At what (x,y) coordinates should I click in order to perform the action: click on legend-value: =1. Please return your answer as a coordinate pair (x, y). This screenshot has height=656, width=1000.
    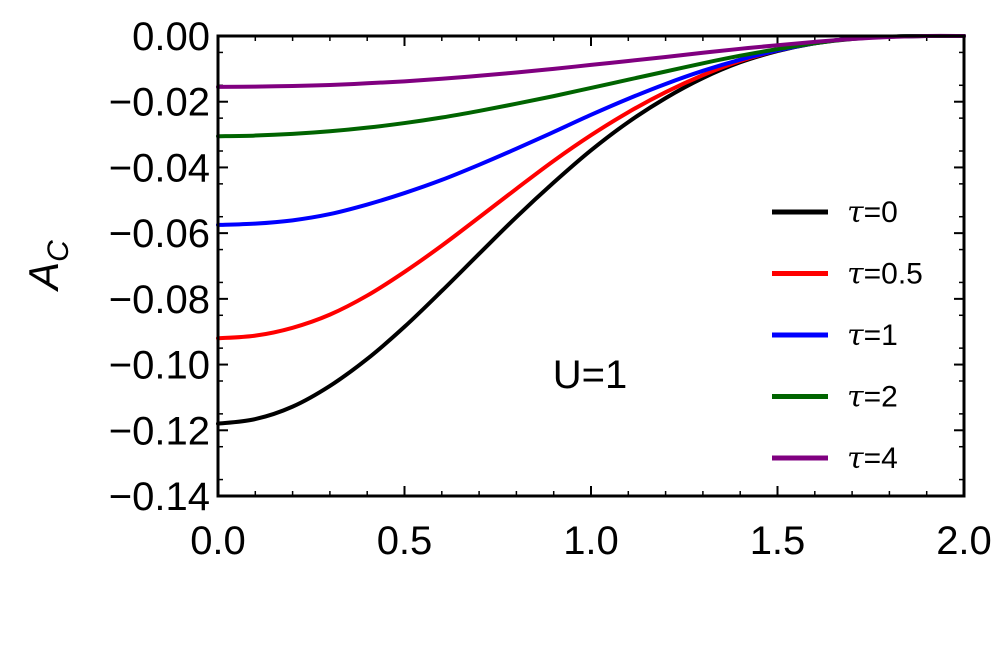
    Looking at the image, I should click on (881, 335).